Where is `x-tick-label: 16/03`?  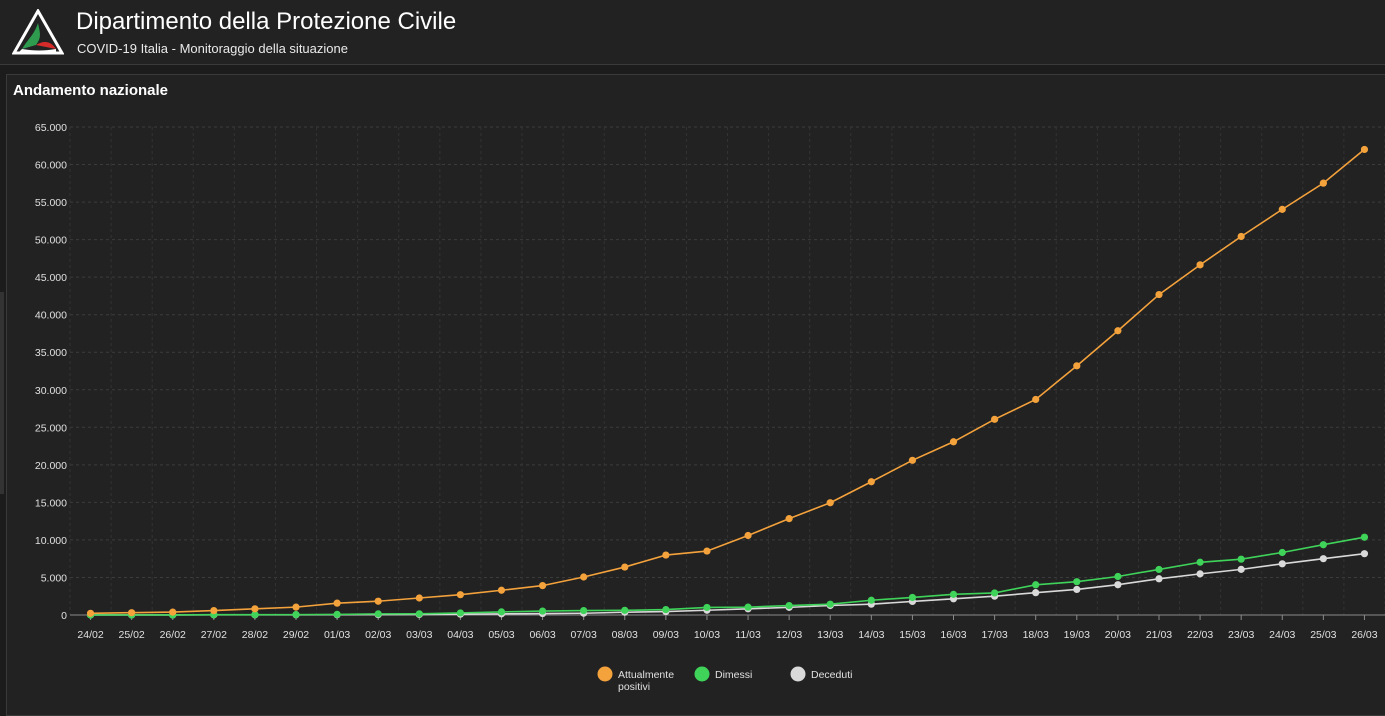 x-tick-label: 16/03 is located at coordinates (953, 635).